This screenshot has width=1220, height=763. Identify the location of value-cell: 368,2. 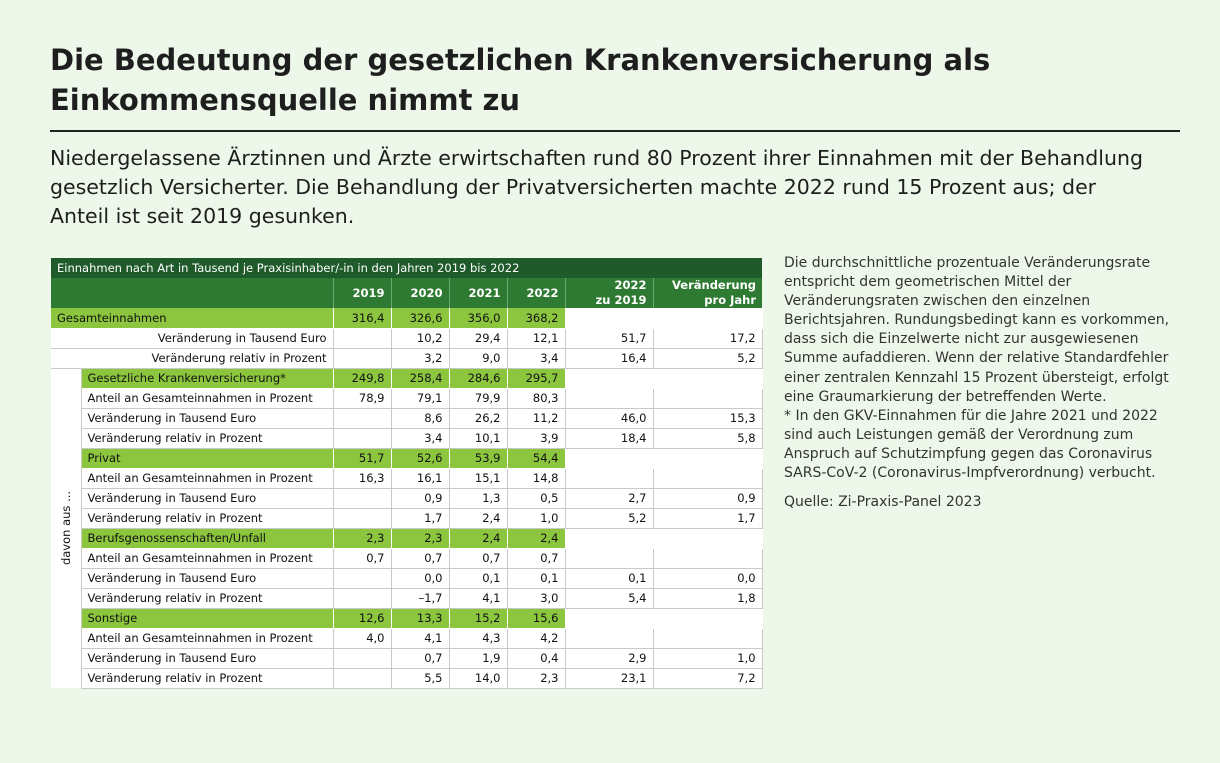
(536, 318).